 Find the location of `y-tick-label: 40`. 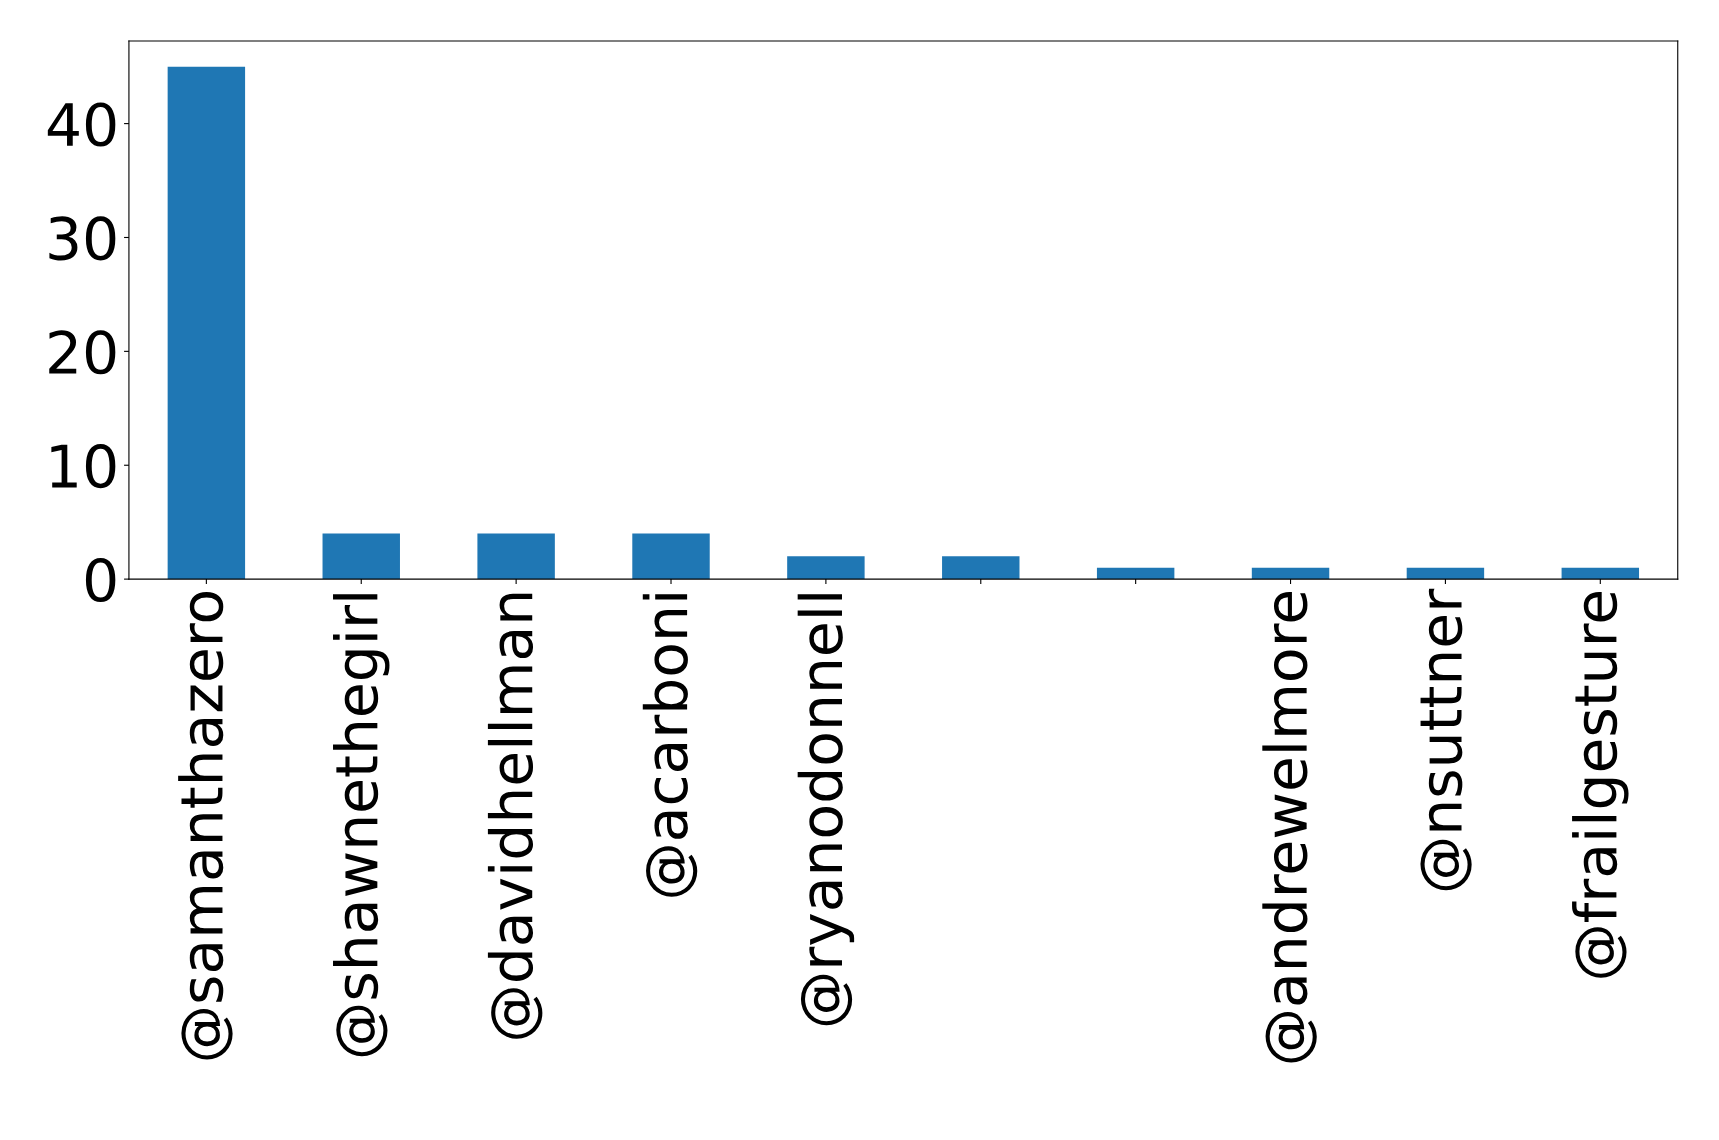

y-tick-label: 40 is located at coordinates (81, 124).